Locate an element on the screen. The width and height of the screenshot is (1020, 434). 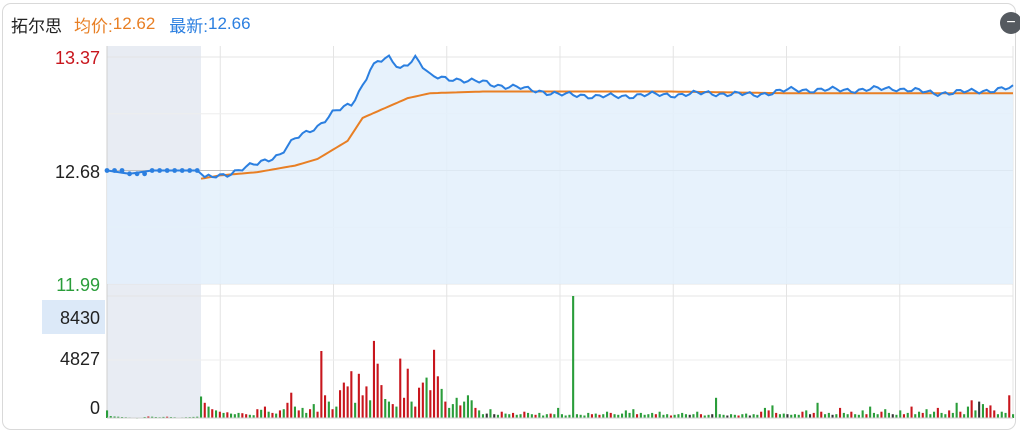
price-axis-low-label: 11.99 is located at coordinates (78, 285).